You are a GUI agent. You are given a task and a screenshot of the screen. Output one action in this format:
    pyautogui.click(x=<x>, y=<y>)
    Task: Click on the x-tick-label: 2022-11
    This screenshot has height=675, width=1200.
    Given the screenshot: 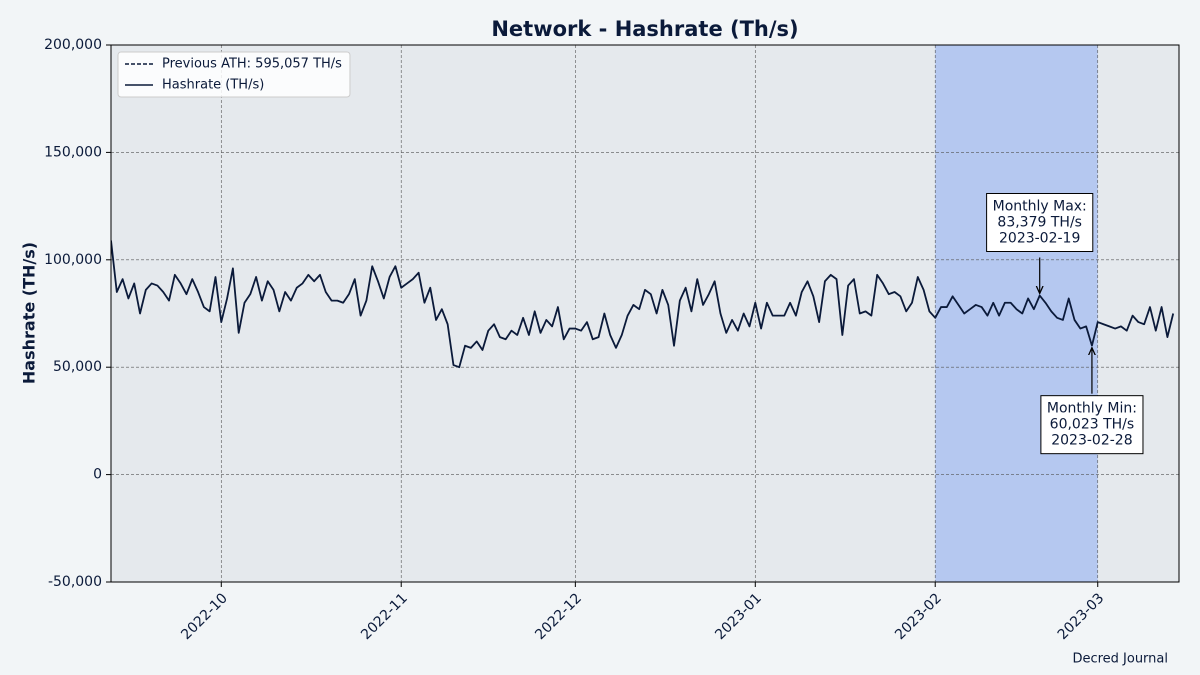 What is the action you would take?
    pyautogui.click(x=384, y=616)
    